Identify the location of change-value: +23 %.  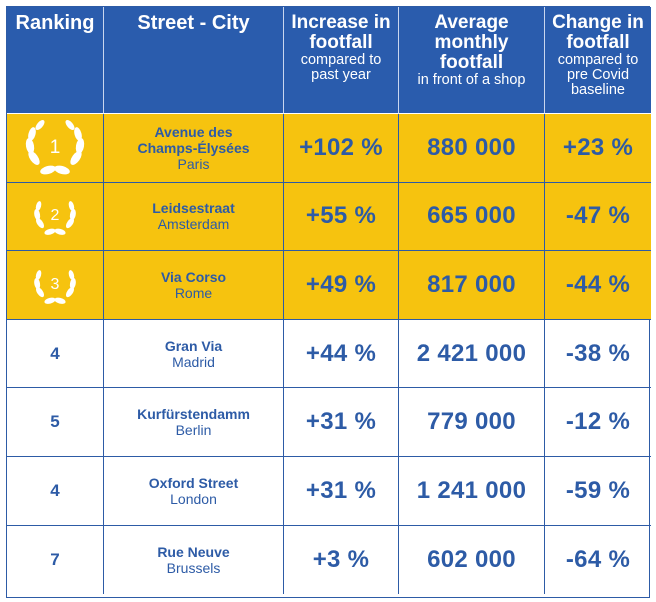
(598, 147).